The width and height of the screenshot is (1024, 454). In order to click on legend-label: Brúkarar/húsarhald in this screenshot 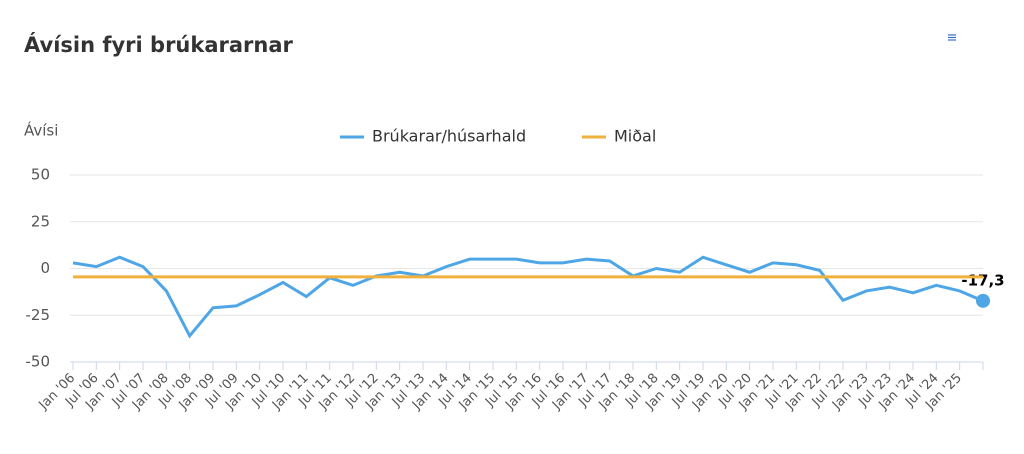, I will do `click(449, 136)`.